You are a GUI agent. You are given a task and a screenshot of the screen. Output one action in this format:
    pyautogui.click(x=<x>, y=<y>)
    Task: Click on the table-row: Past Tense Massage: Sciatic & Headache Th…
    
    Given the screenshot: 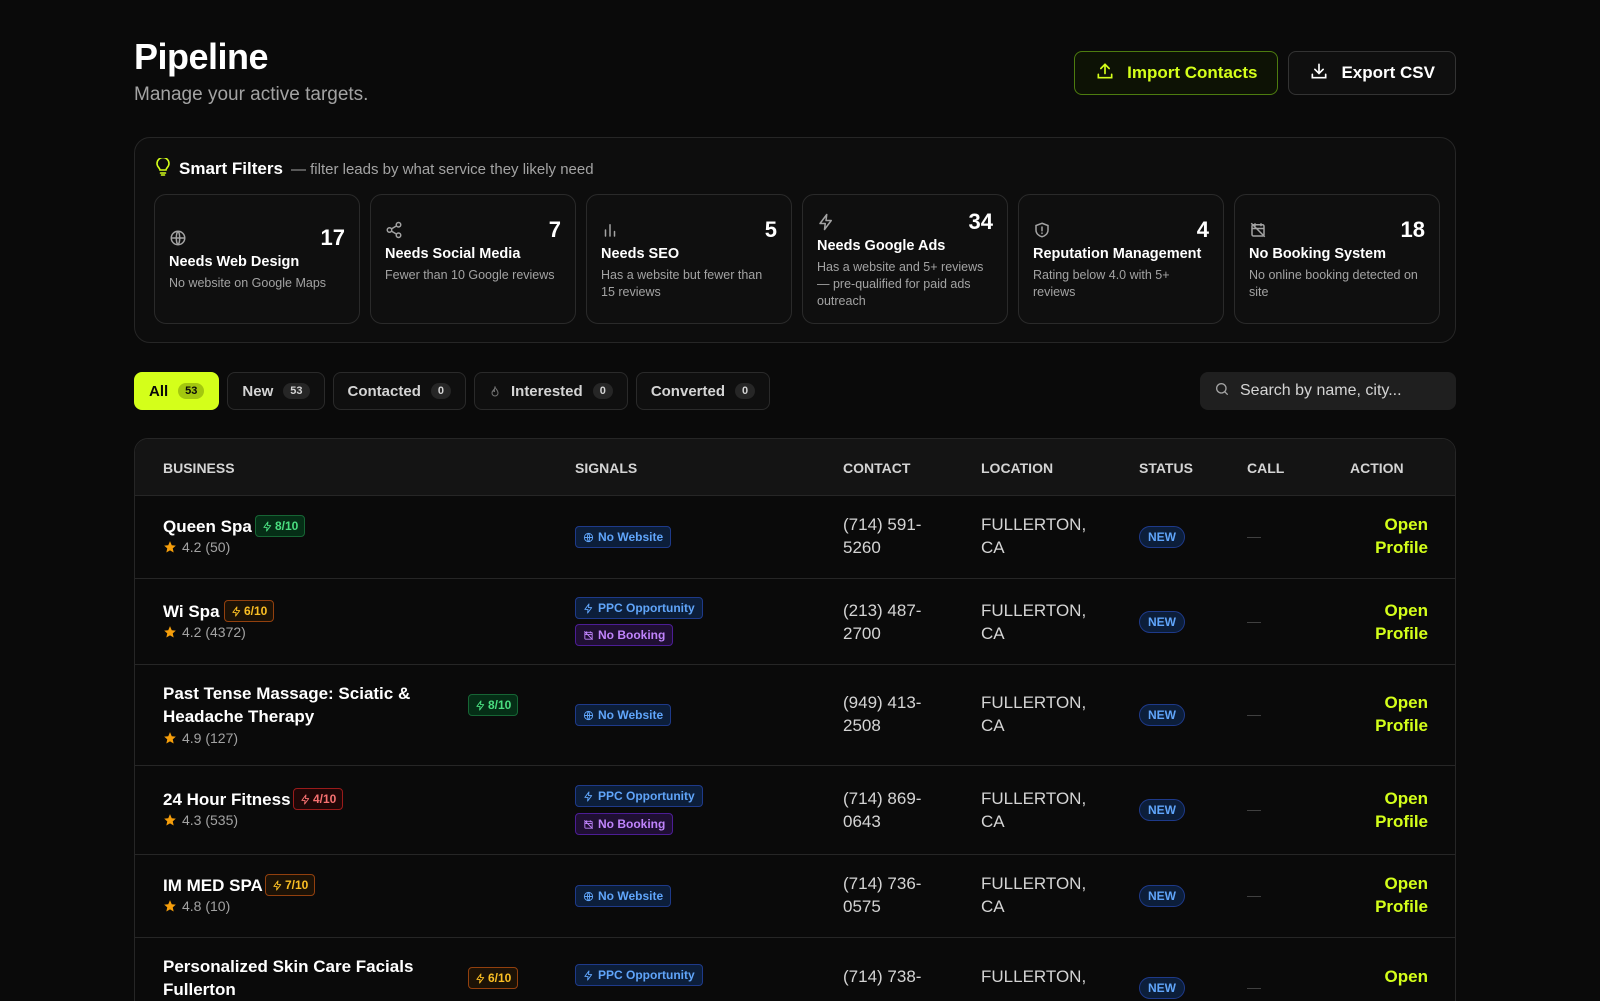 What is the action you would take?
    pyautogui.click(x=795, y=715)
    